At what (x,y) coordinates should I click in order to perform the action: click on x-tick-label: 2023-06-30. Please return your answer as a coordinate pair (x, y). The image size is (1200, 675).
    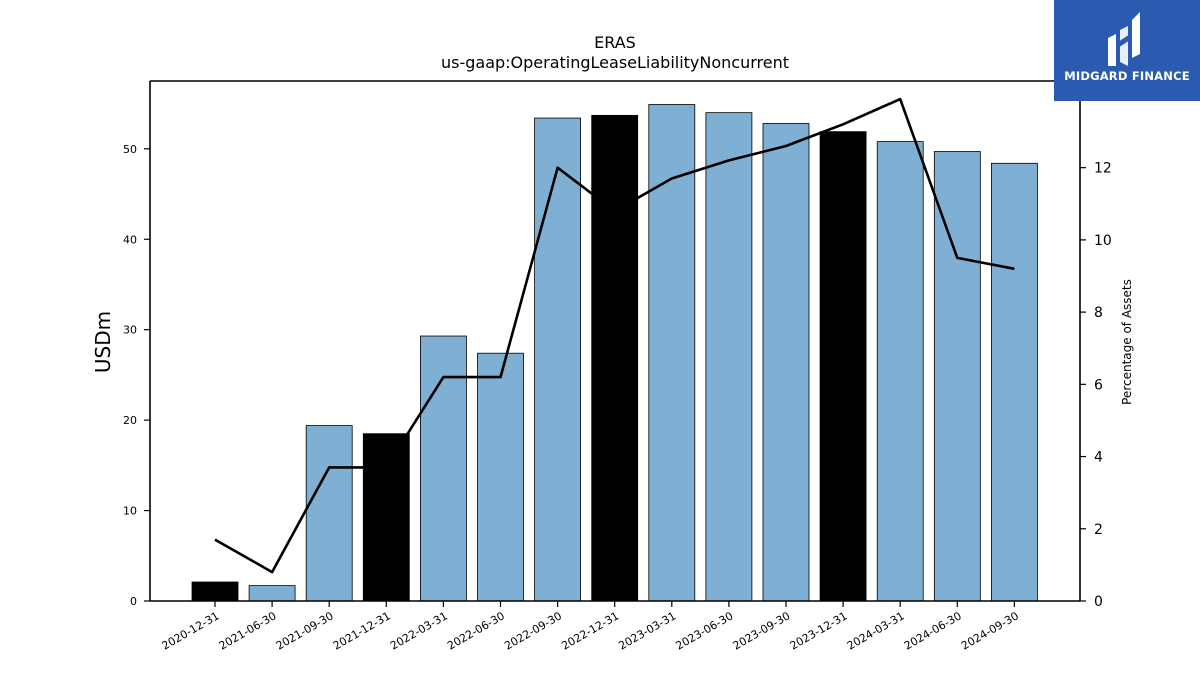
    Looking at the image, I should click on (705, 630).